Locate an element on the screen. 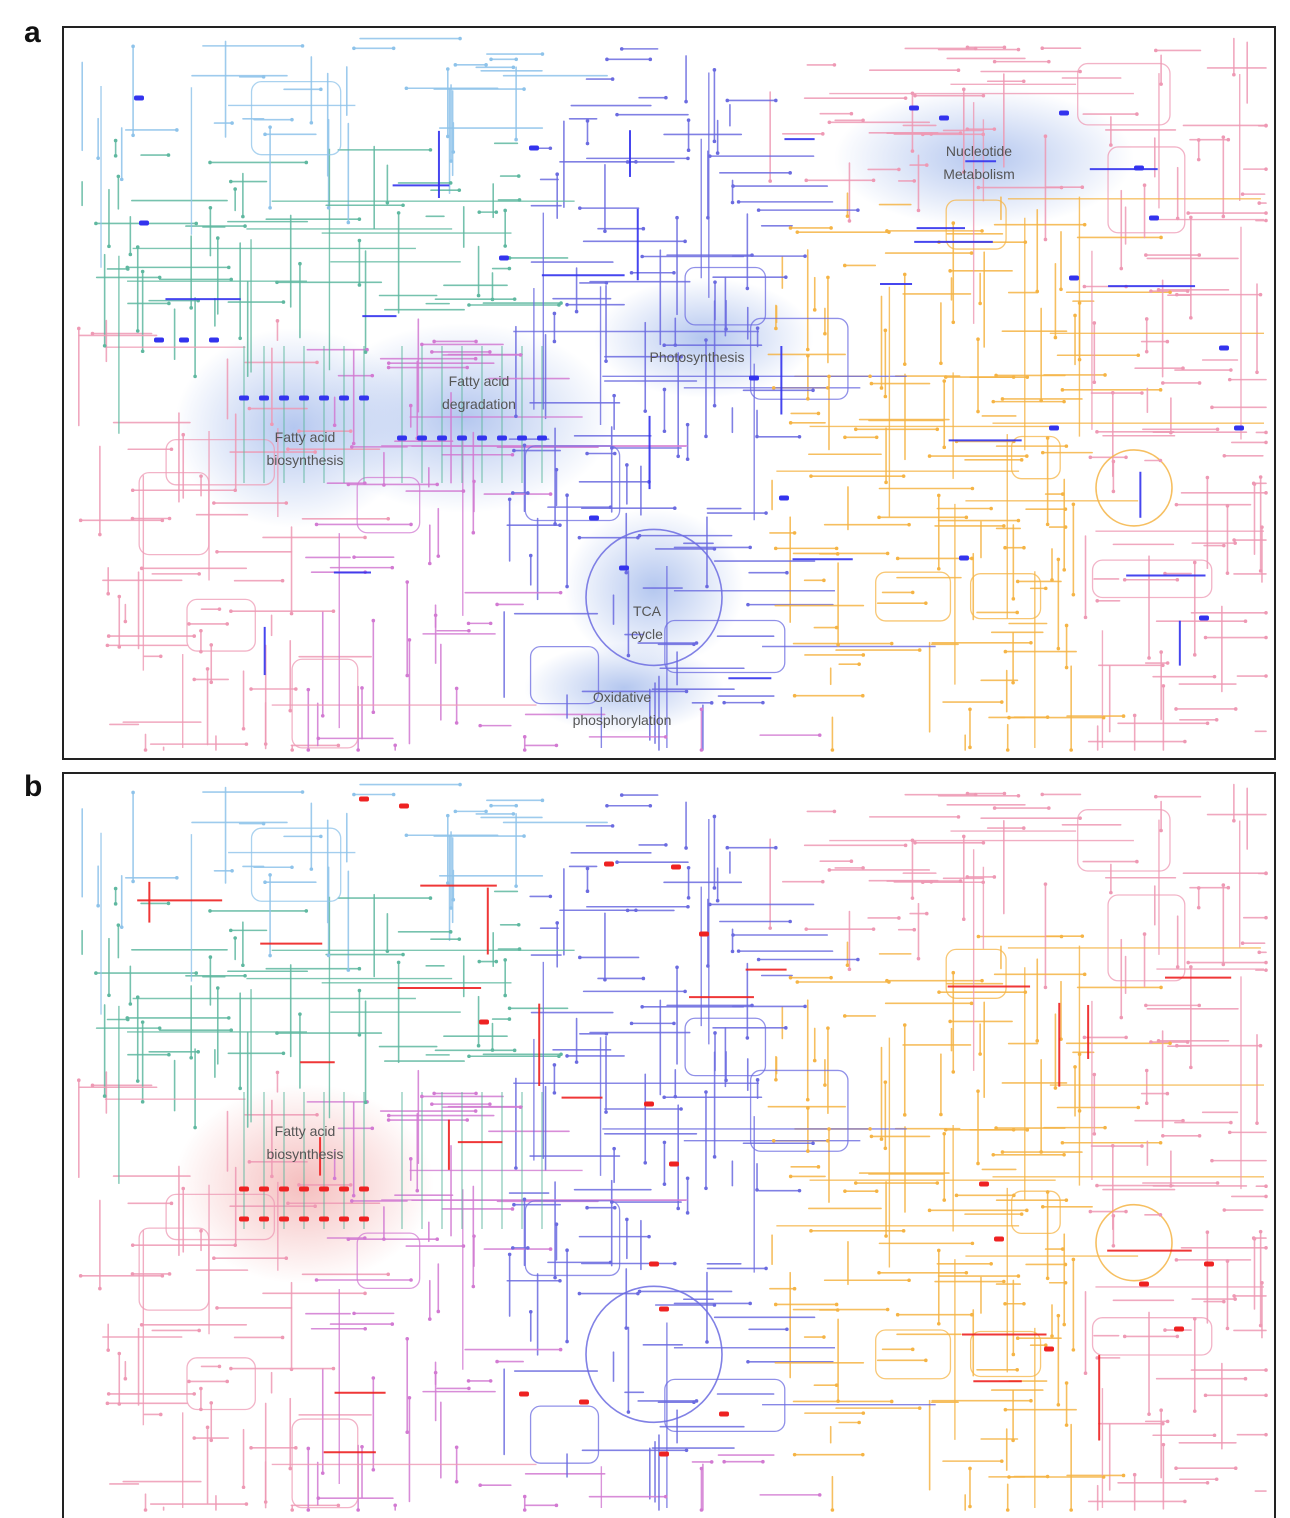  highlight-glow is located at coordinates (624, 688).